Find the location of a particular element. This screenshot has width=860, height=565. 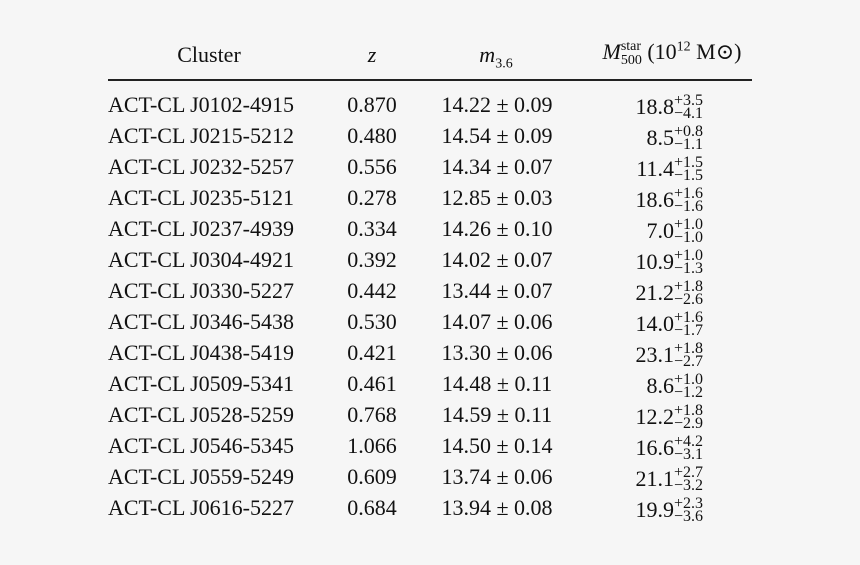

header-m: m3.6 is located at coordinates (495, 57).